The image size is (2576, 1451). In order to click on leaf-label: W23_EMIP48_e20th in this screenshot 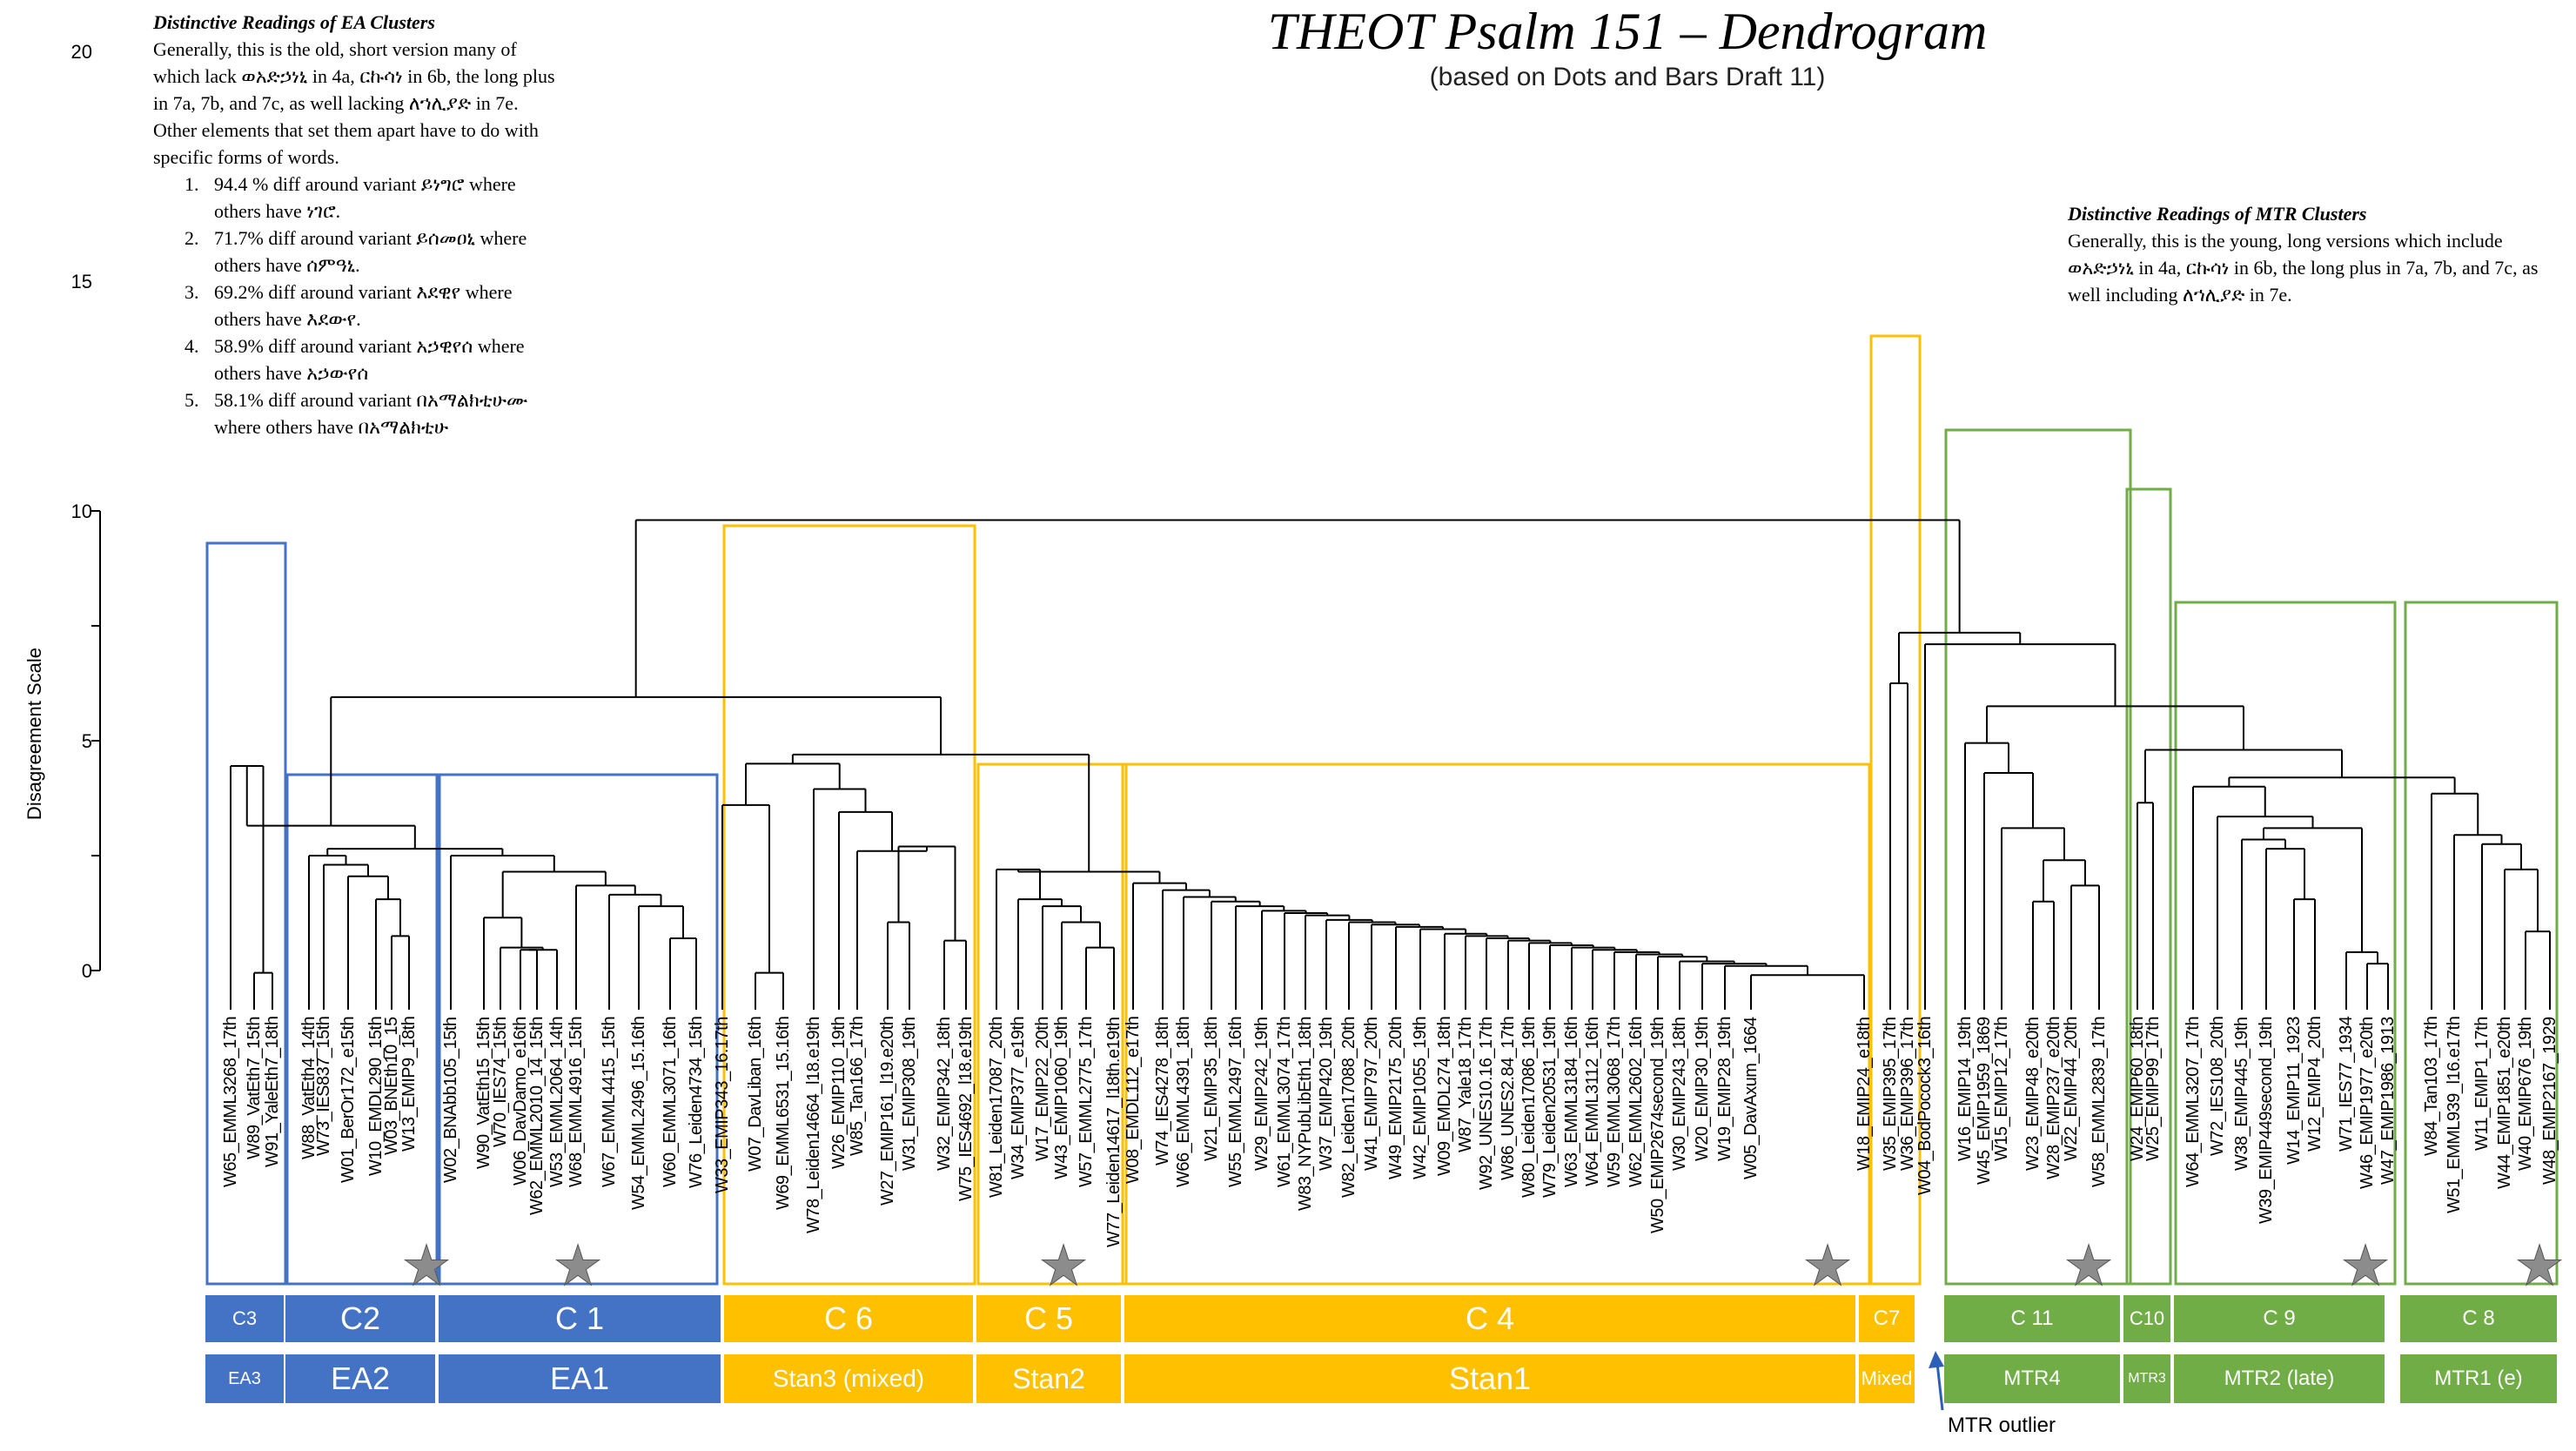, I will do `click(2033, 1094)`.